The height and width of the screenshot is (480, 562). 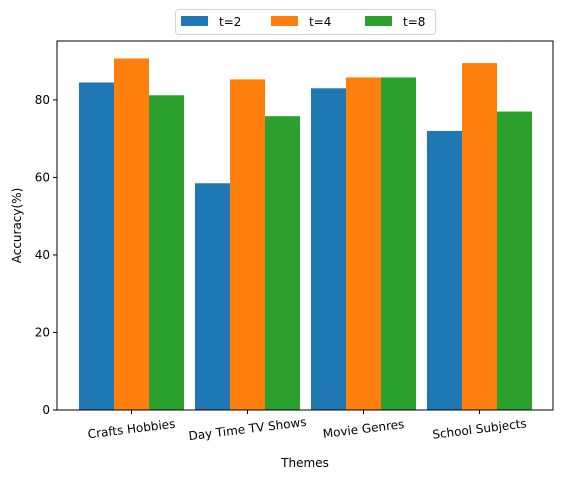 I want to click on x-tick-label: Movie Genres, so click(x=363, y=429).